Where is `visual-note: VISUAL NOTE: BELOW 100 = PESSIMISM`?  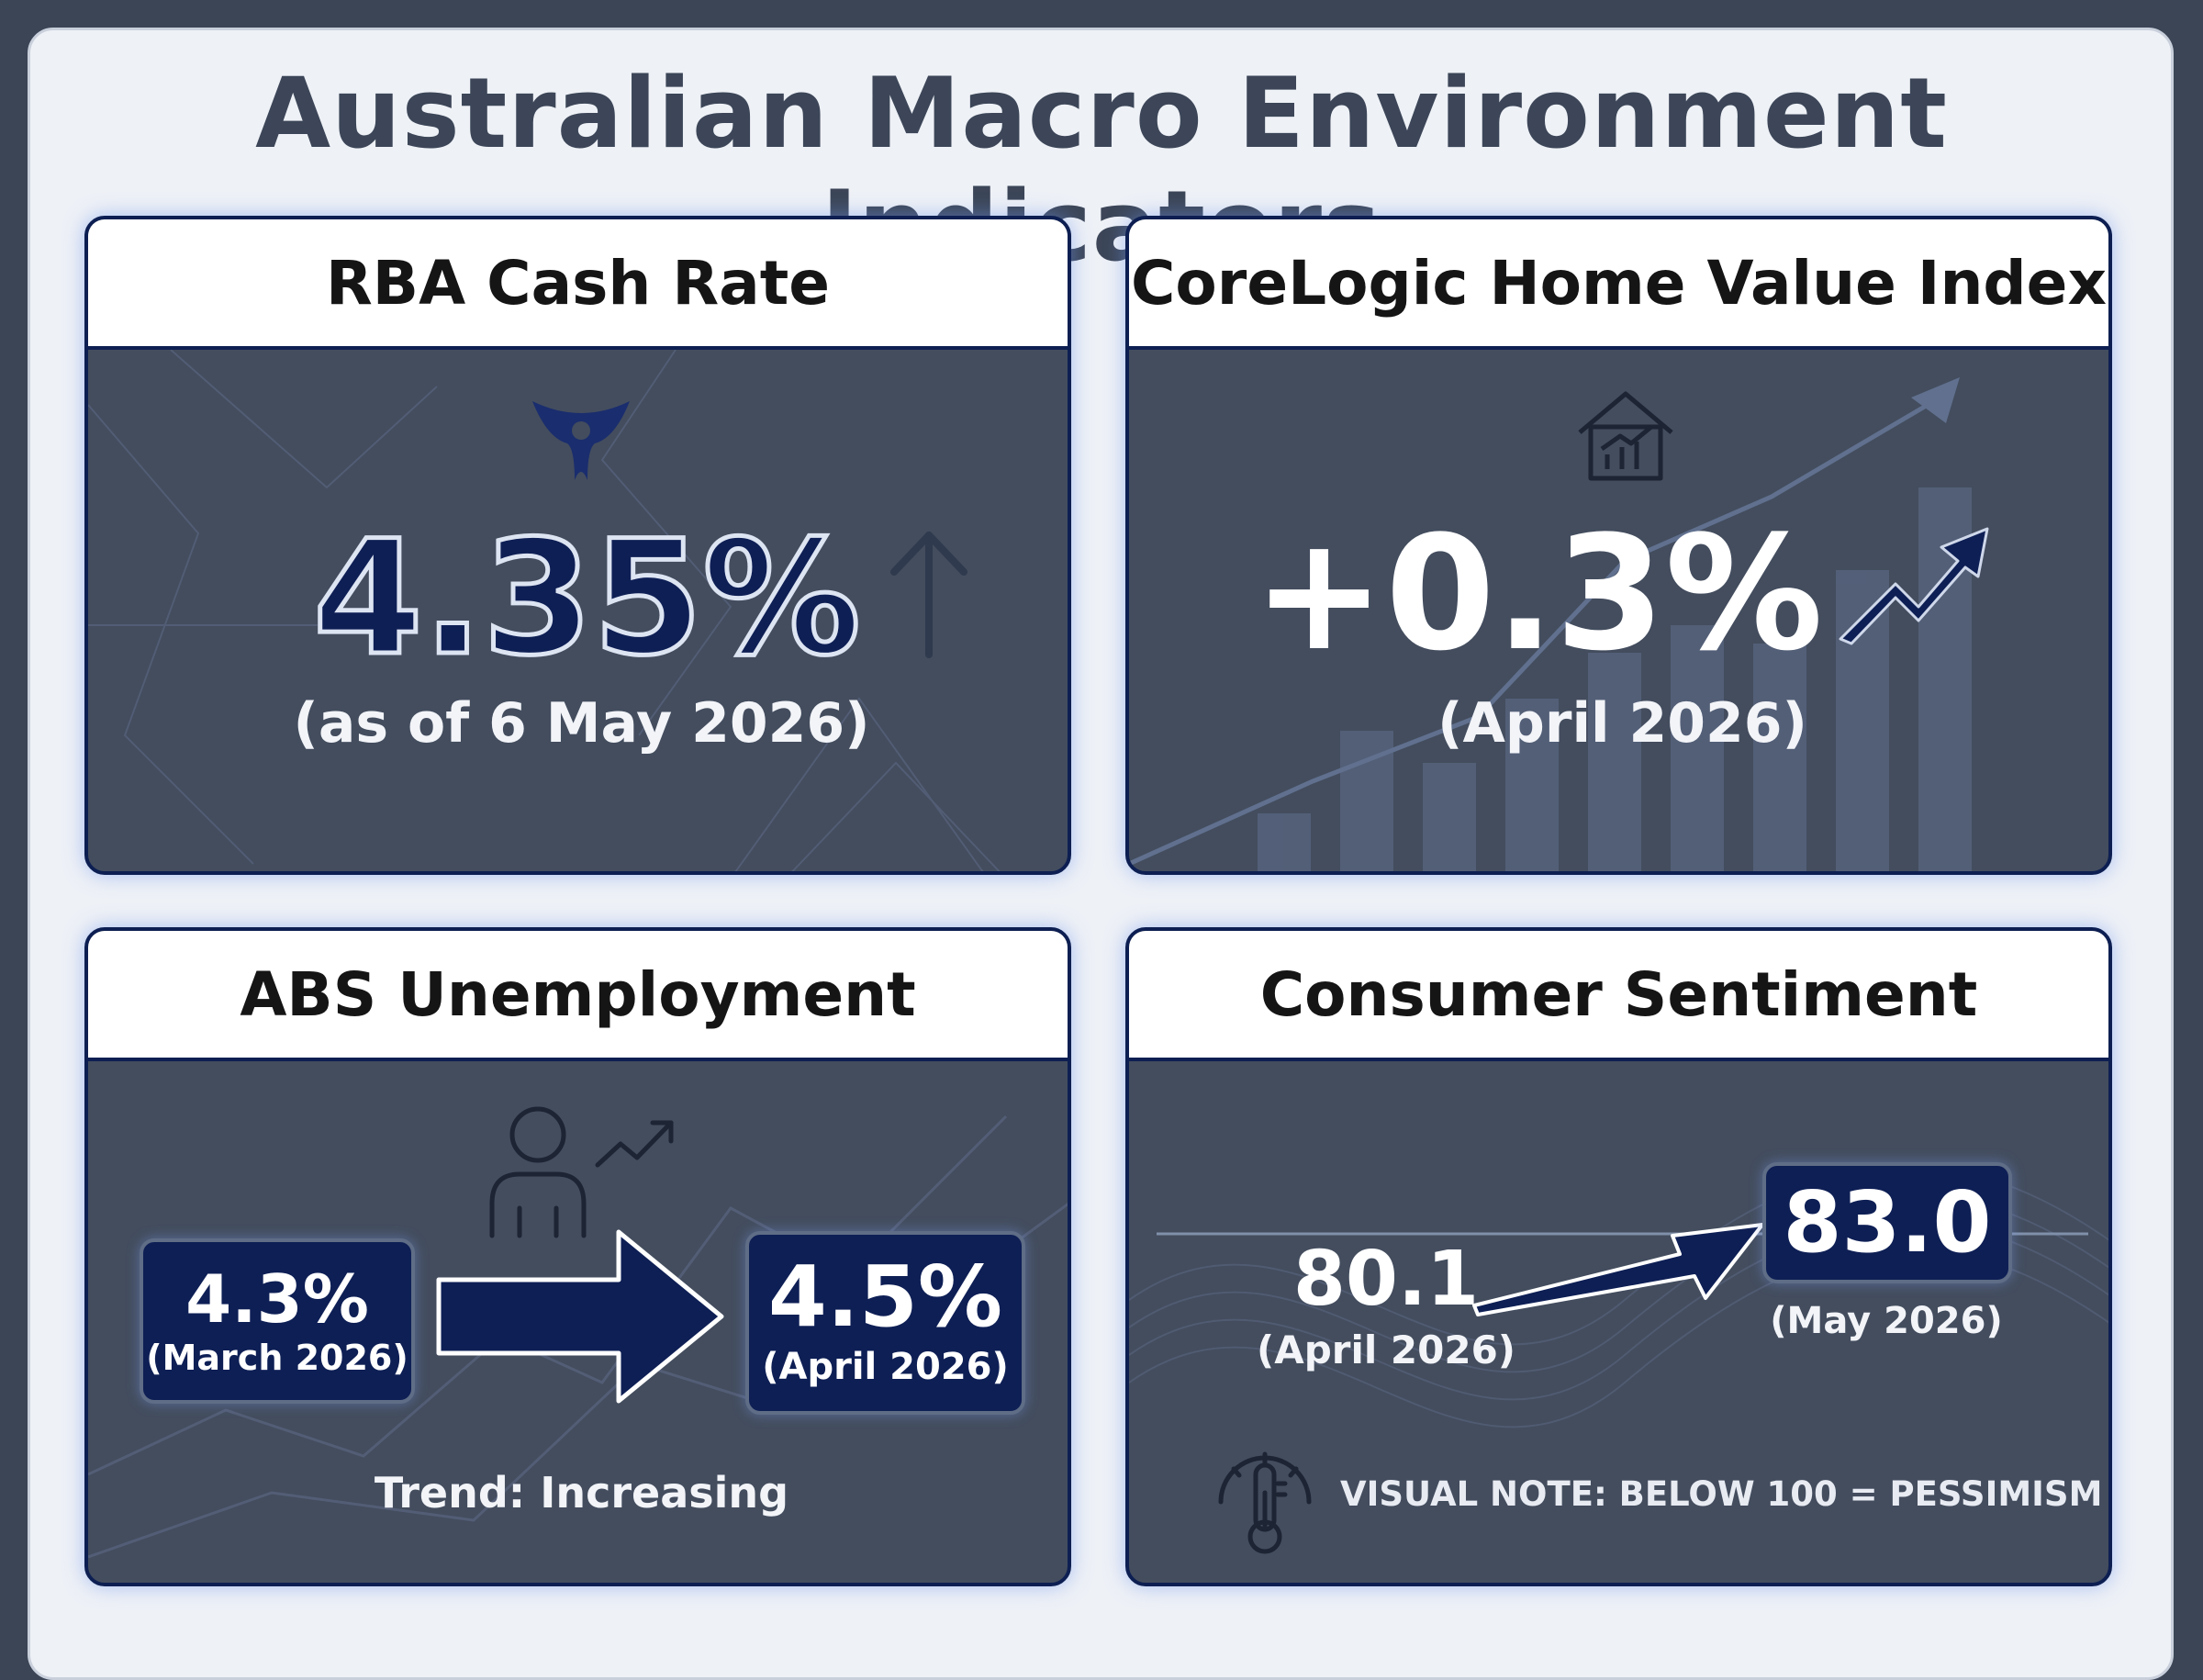
visual-note: VISUAL NOTE: BELOW 100 = PESSIMISM is located at coordinates (1722, 1494).